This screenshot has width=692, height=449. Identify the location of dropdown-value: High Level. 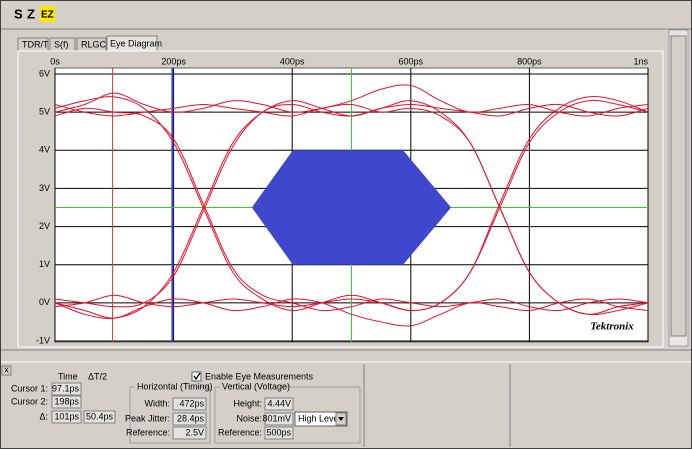
(319, 418).